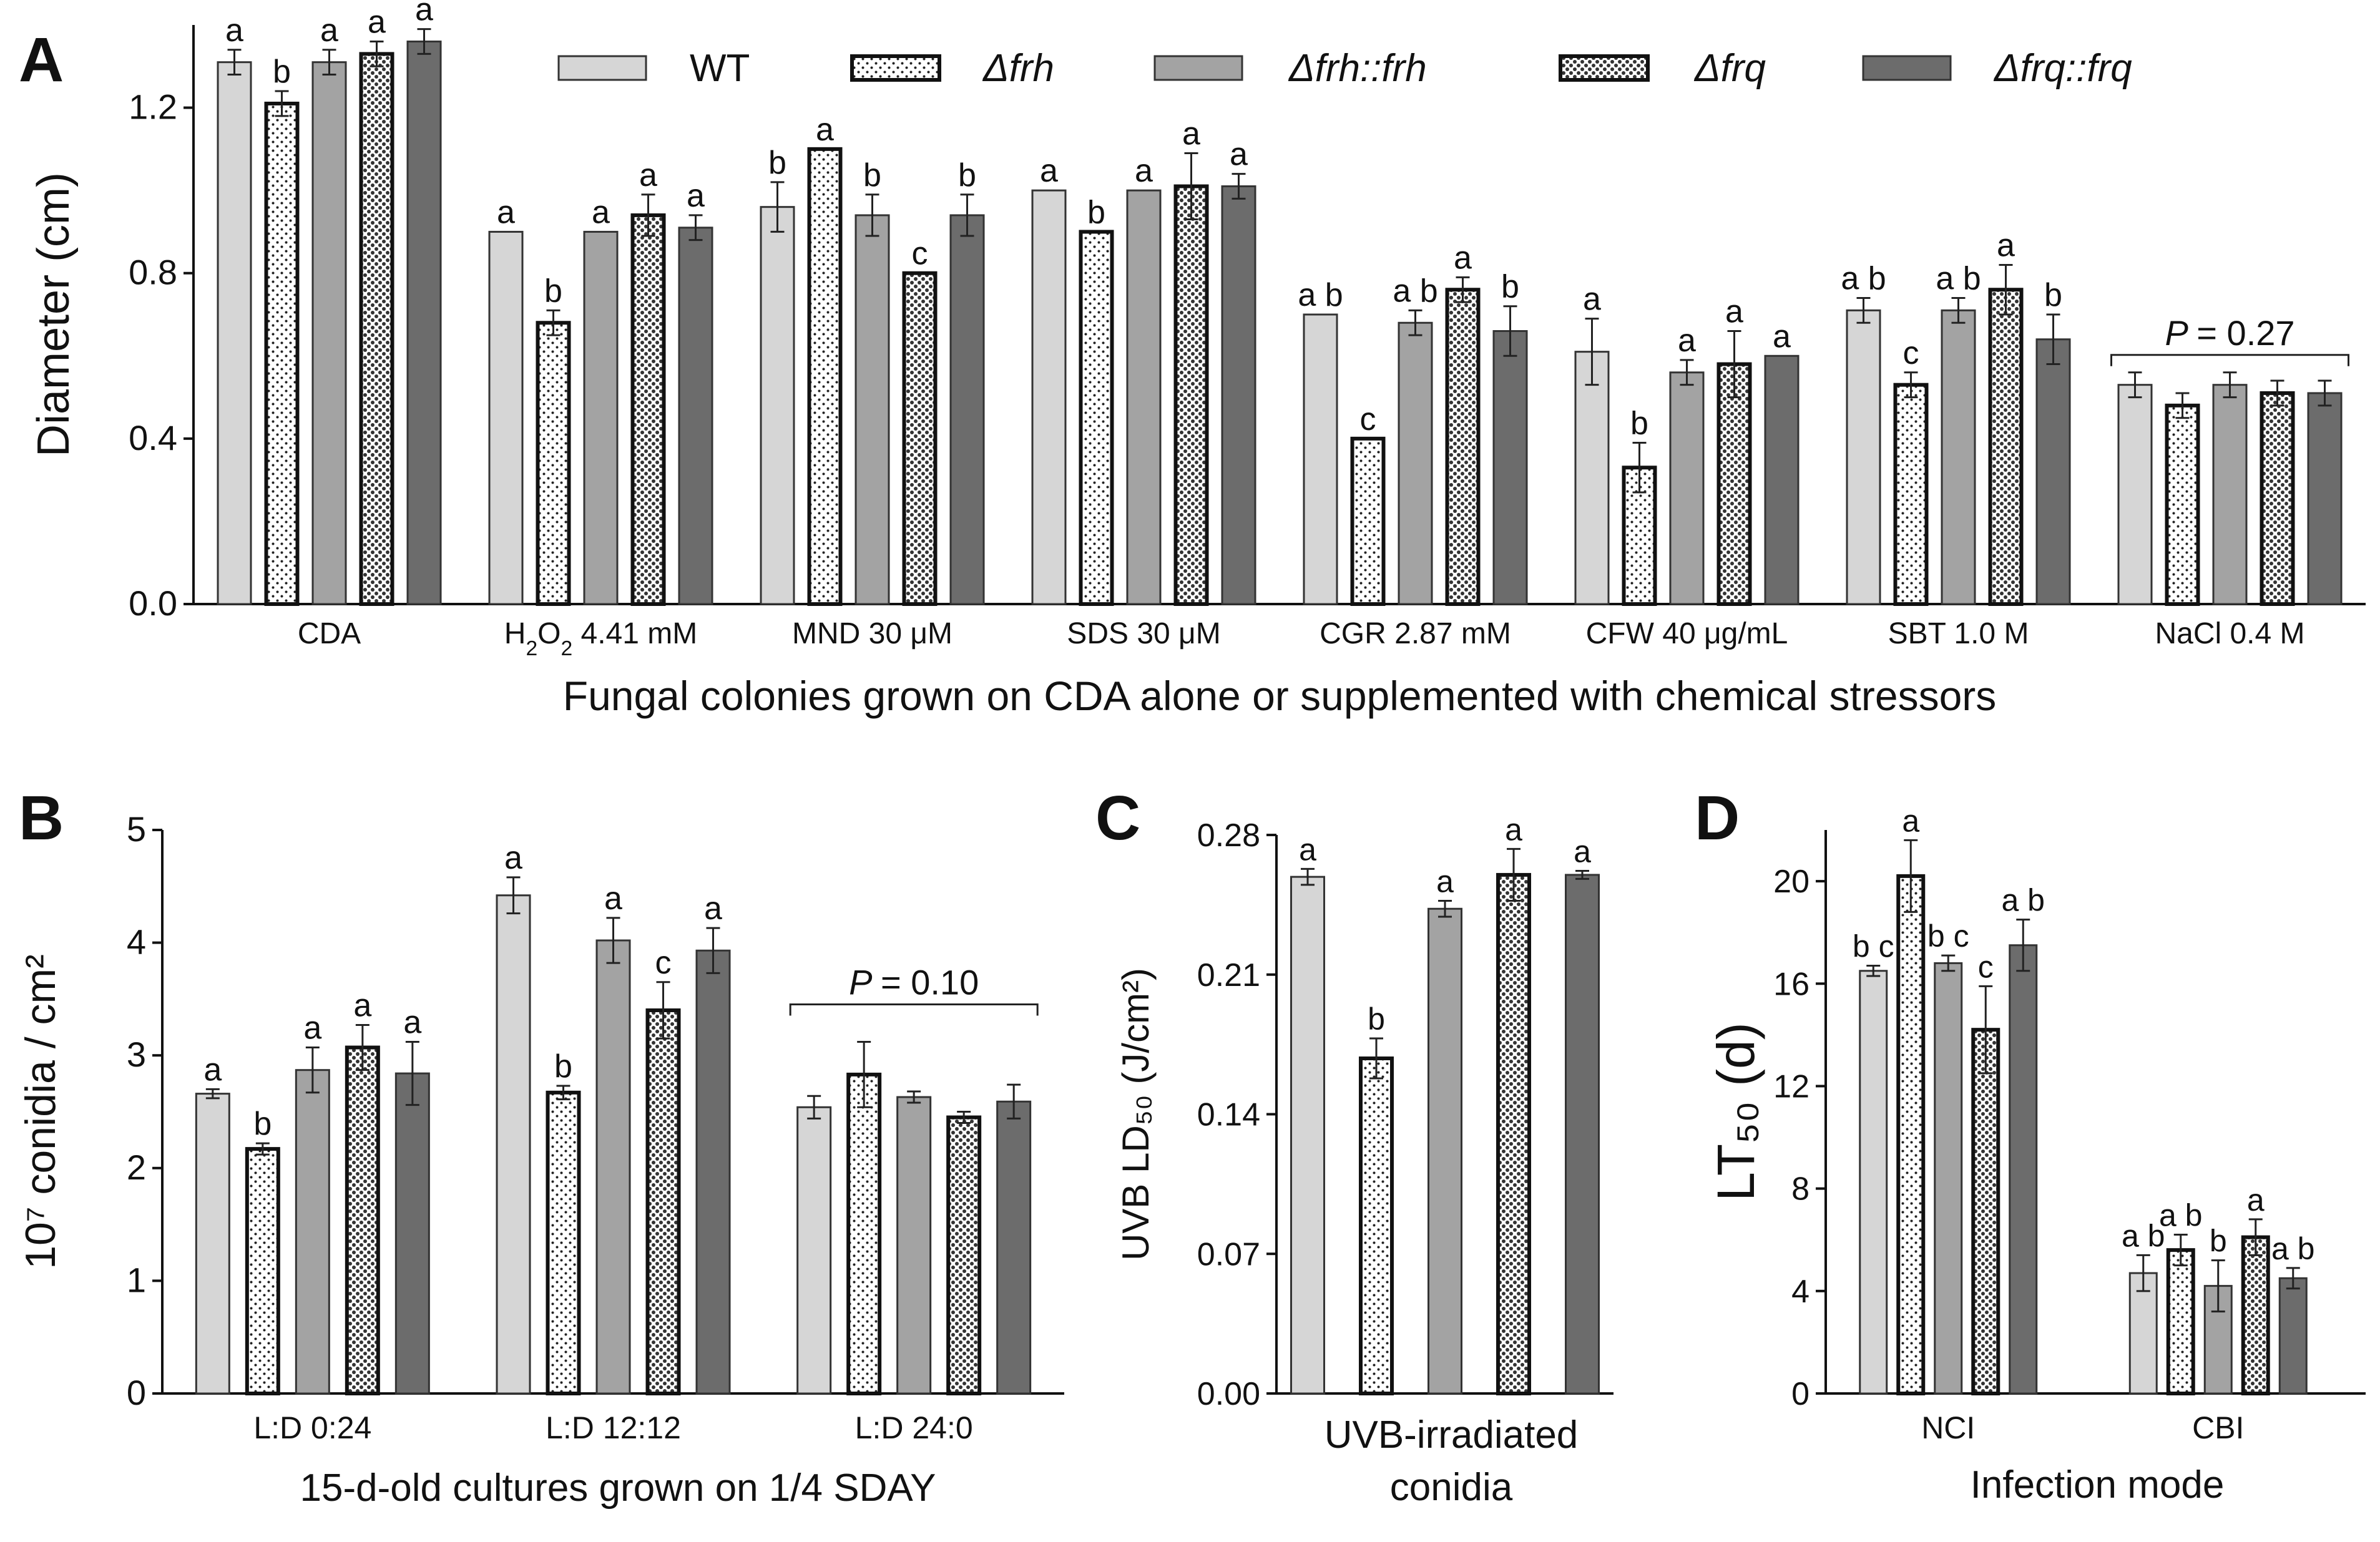 This screenshot has height=1542, width=2380. I want to click on bar-frq-cbi, so click(2255, 1315).